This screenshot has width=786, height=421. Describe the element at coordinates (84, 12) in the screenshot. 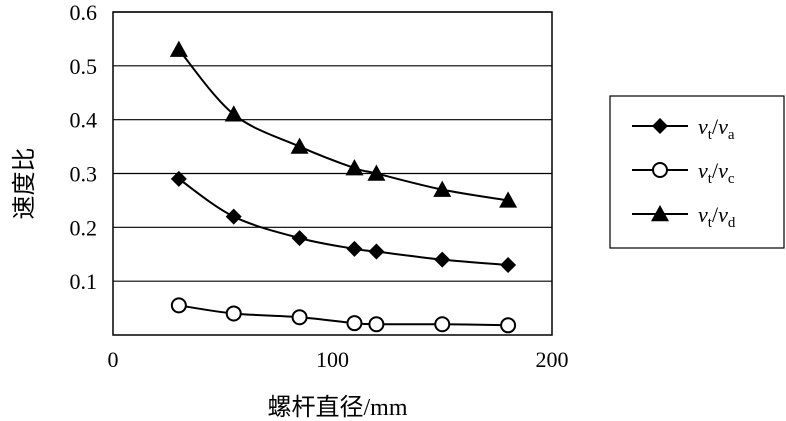

I see `y-tick-label: 0.6` at that location.